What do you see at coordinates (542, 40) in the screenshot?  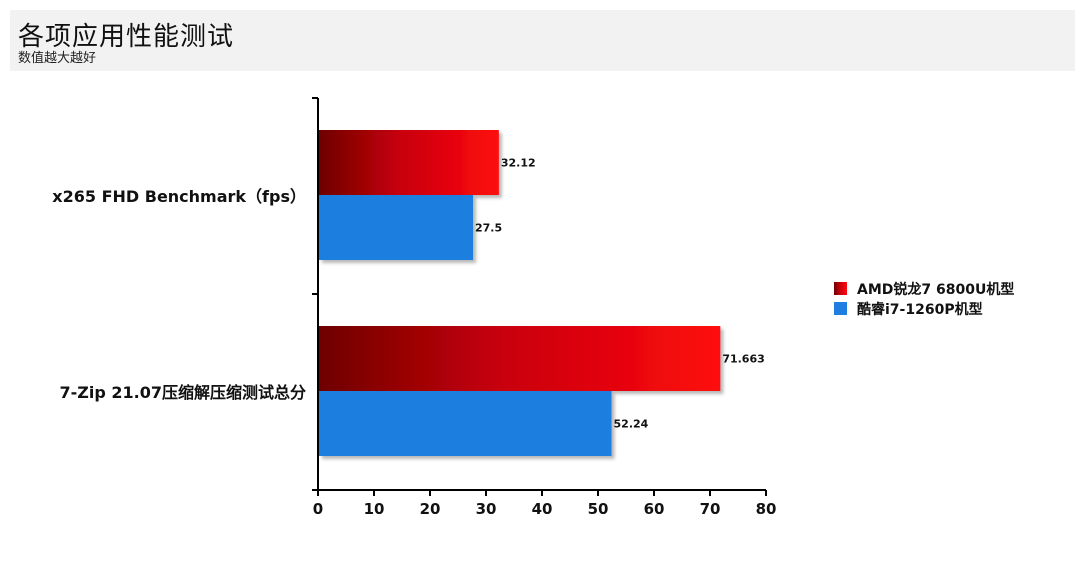 I see `chart-header: 各项应用性能测试 数值越大越好` at bounding box center [542, 40].